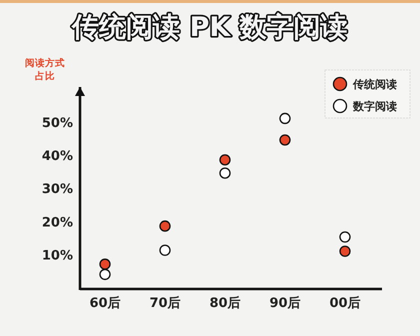  Describe the element at coordinates (57, 256) in the screenshot. I see `y-tick-label: 10%` at that location.